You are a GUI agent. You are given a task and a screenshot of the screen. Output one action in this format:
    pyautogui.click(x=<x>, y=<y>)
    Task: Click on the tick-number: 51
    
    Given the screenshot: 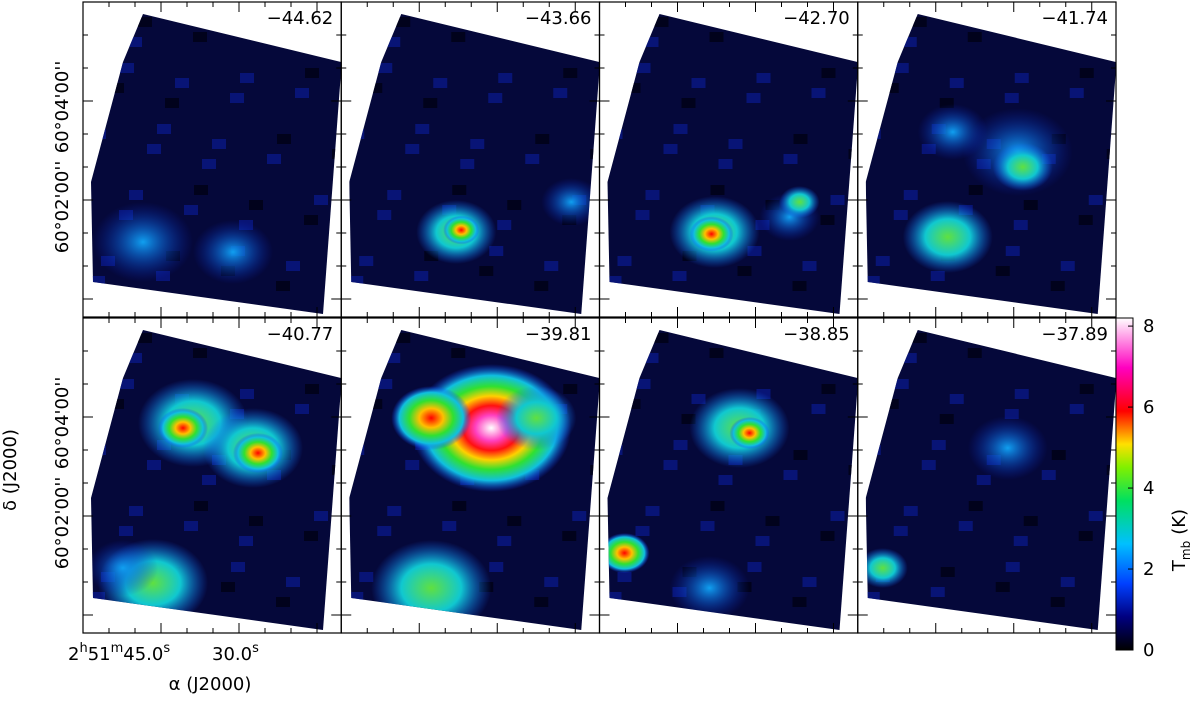 What is the action you would take?
    pyautogui.click(x=99, y=654)
    